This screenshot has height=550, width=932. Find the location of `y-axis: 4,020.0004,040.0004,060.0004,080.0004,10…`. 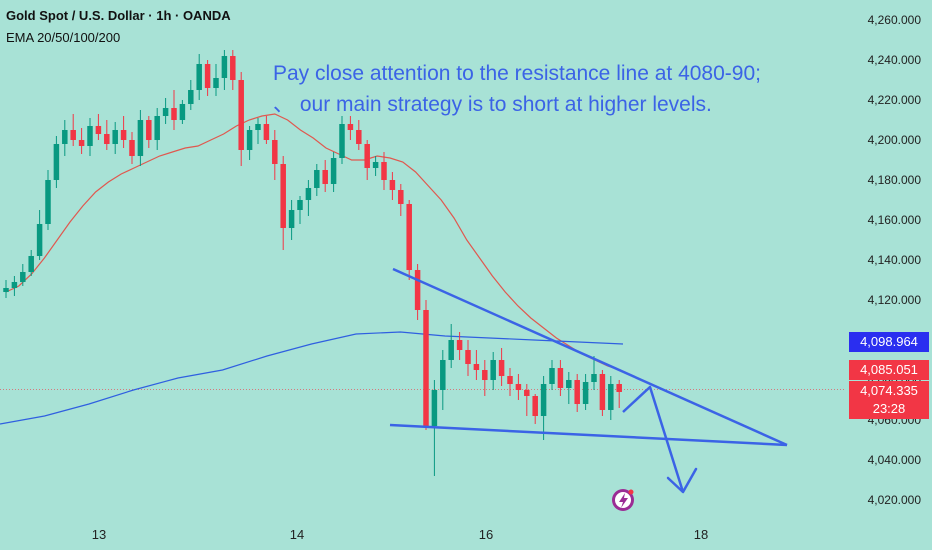

y-axis: 4,020.0004,040.0004,060.0004,080.0004,10… is located at coordinates (895, 260).